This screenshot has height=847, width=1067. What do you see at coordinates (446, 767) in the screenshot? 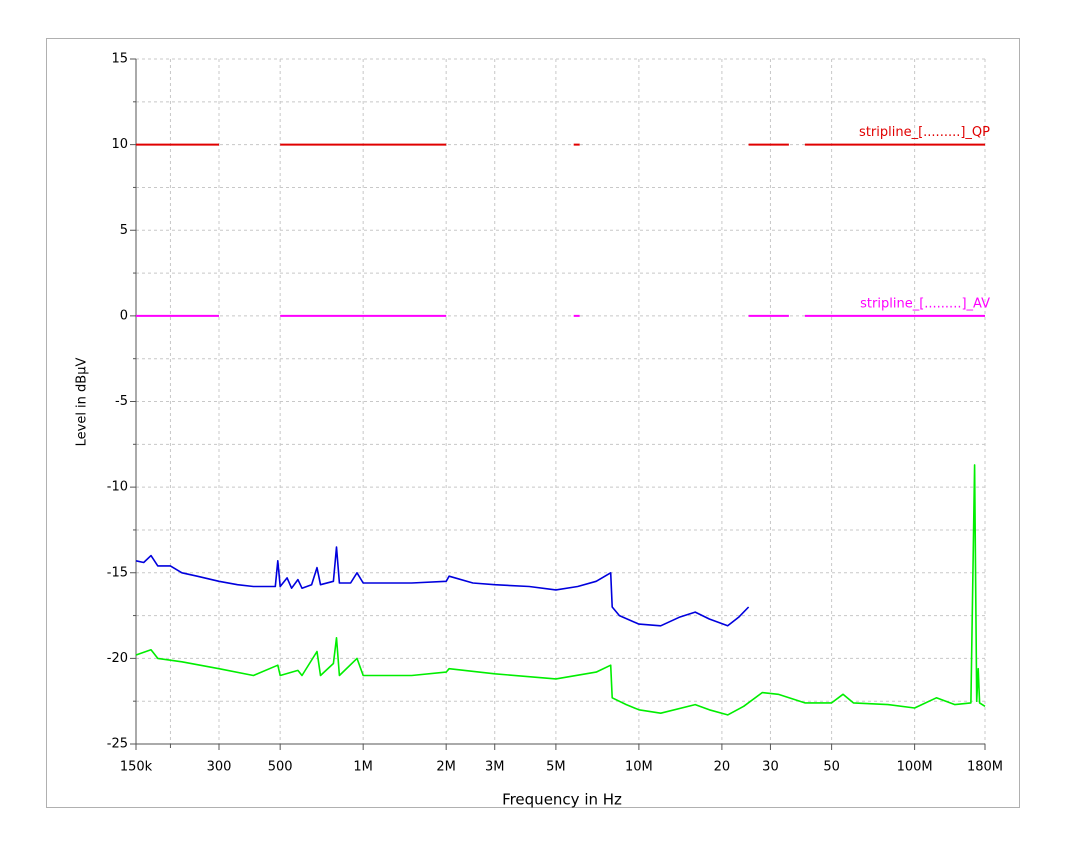
I see `x-tick-label: 2M` at bounding box center [446, 767].